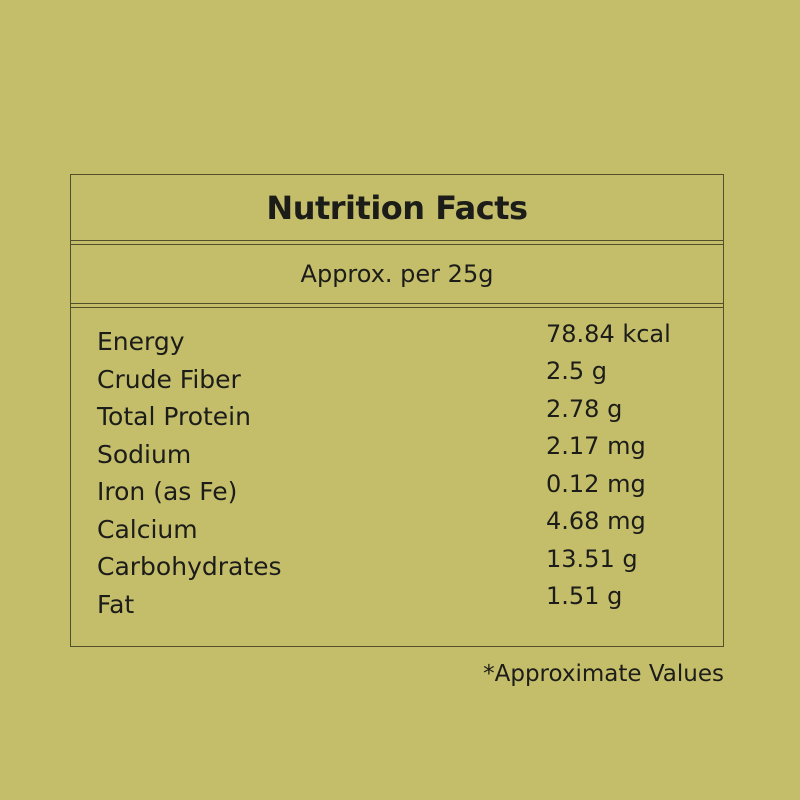 This screenshot has width=800, height=800. I want to click on serving-size-text: Approx. per 25g, so click(397, 274).